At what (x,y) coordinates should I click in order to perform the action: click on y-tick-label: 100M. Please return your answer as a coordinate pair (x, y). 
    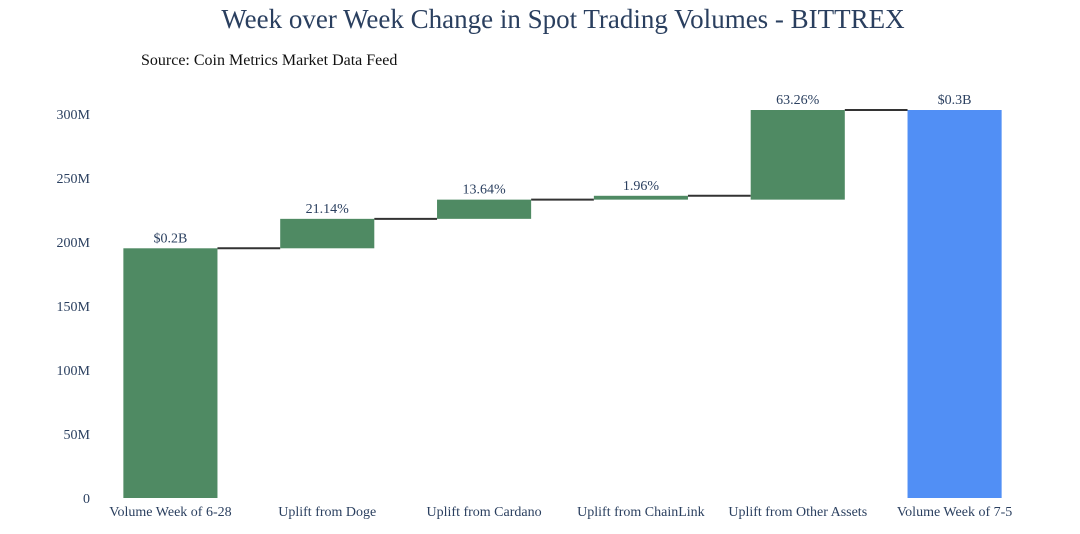
    Looking at the image, I should click on (74, 371).